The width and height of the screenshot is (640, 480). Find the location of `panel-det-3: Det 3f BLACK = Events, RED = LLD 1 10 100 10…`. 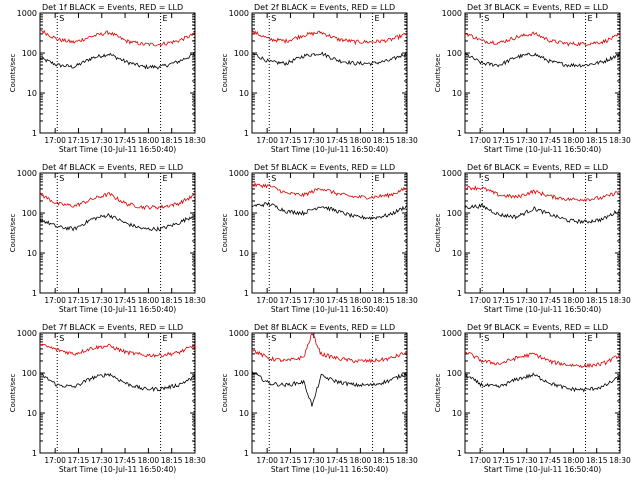

panel-det-3: Det 3f BLACK = Events, RED = LLD 1 10 100 10… is located at coordinates (532, 78).